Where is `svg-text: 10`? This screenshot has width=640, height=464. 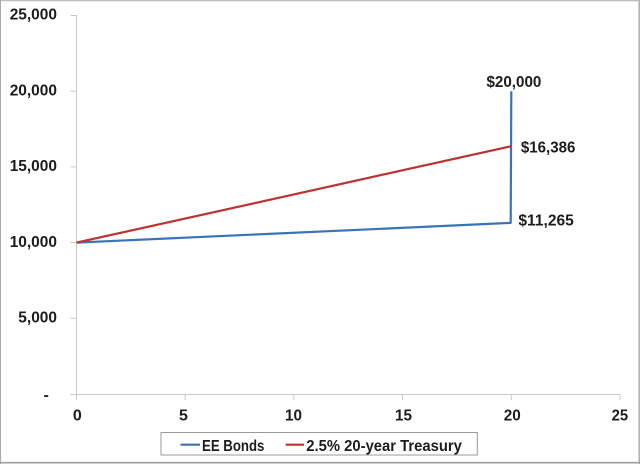
svg-text: 10 is located at coordinates (293, 415).